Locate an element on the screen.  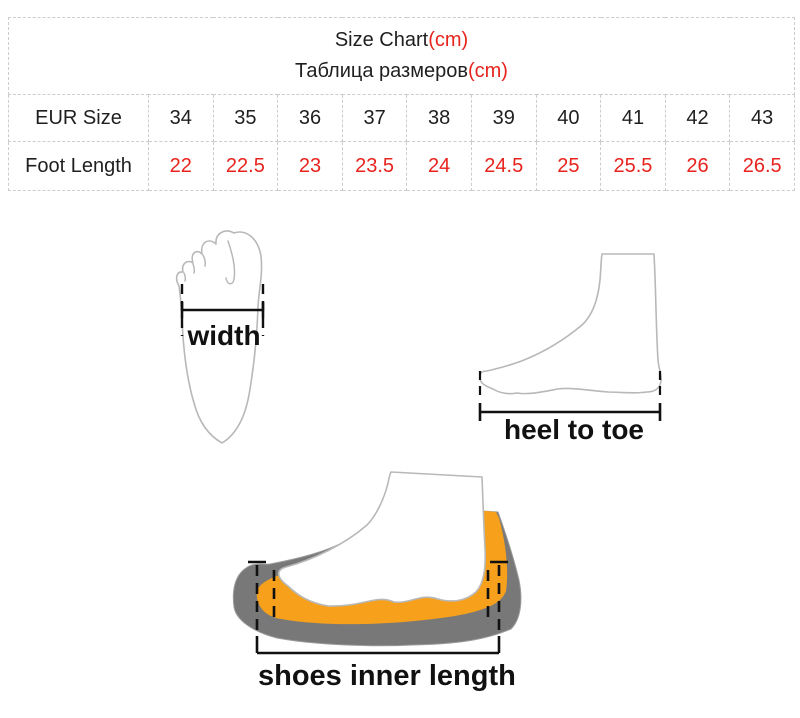
foot-length-cell: 23.5 is located at coordinates (374, 166).